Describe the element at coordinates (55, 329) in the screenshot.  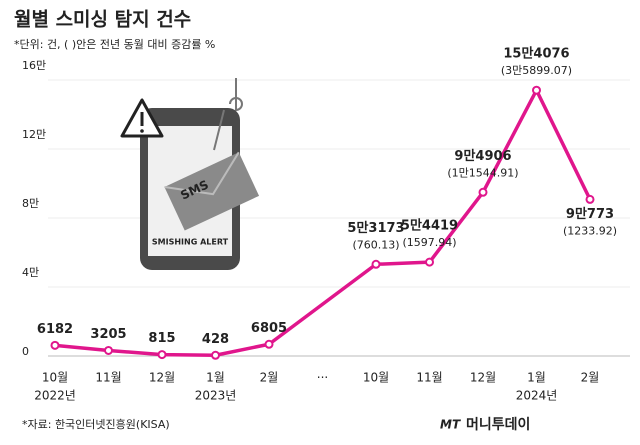
I see `value-label: 6182` at that location.